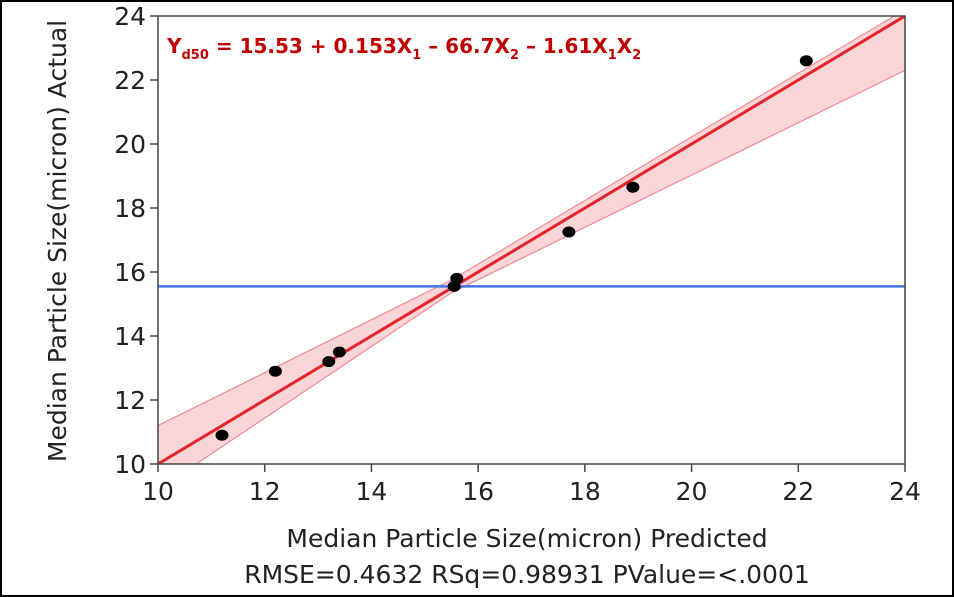 This screenshot has width=954, height=597. What do you see at coordinates (625, 46) in the screenshot?
I see `equation-term: X` at bounding box center [625, 46].